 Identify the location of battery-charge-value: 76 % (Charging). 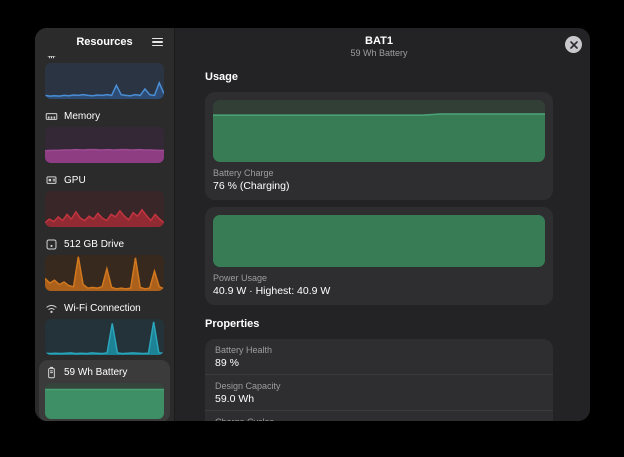
(251, 186).